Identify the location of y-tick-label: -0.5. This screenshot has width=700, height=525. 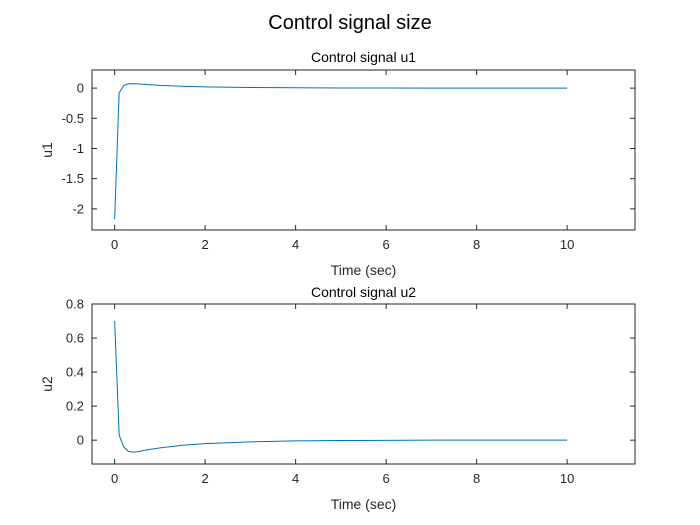
(73, 118).